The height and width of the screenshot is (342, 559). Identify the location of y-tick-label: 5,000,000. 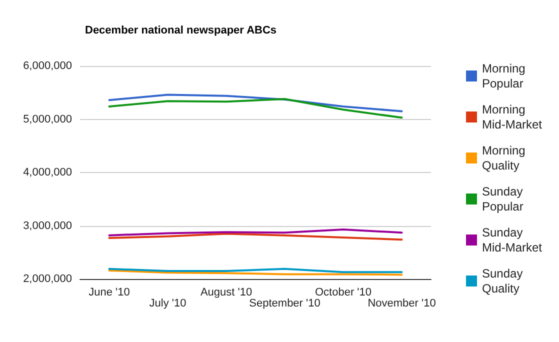
(47, 119).